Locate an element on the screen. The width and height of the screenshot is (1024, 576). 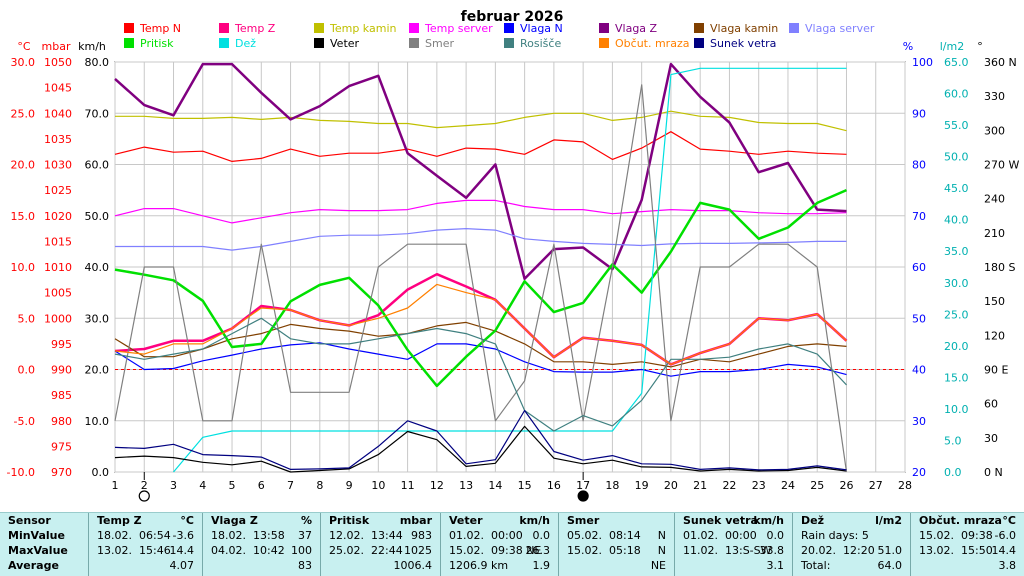
stat-cell: Sunek vetra is located at coordinates (720, 520).